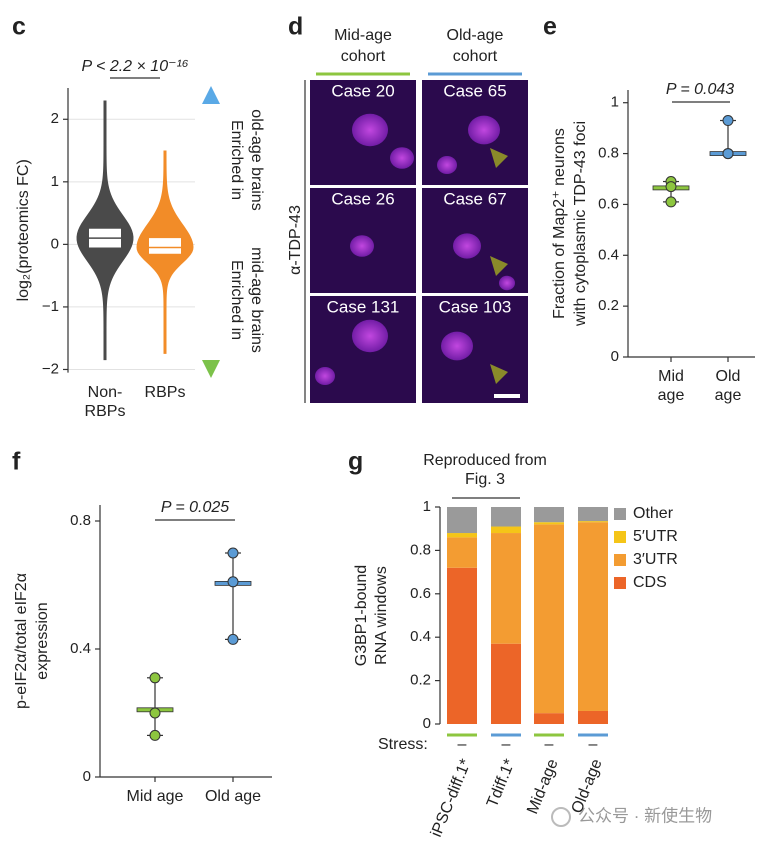  I want to click on y-axis-label: G3BP1-bound, so click(361, 615).